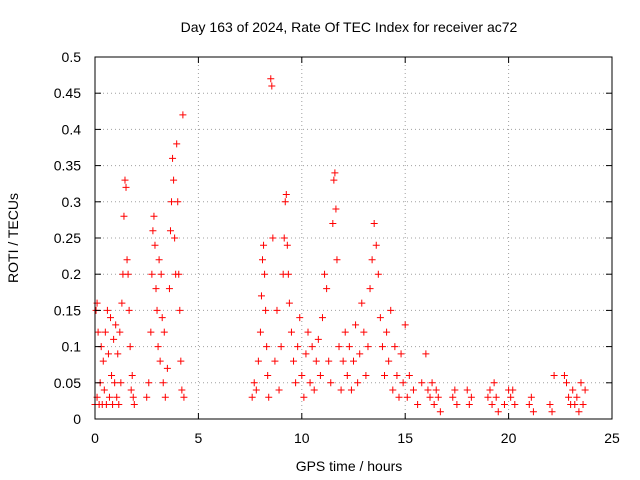 This screenshot has width=640, height=480. Describe the element at coordinates (77, 419) in the screenshot. I see `y-tick-label: 0` at that location.